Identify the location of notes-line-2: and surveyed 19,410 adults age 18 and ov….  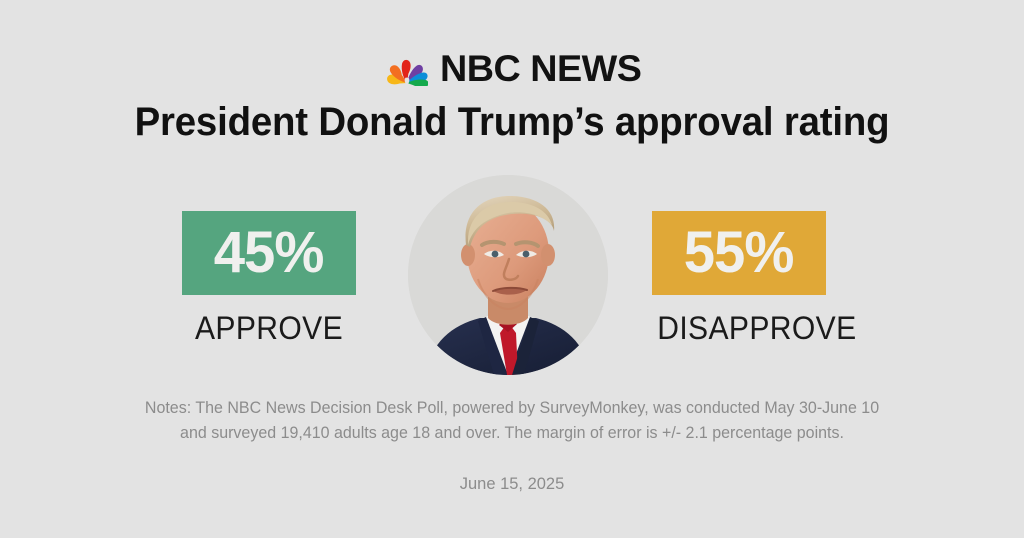
(512, 433).